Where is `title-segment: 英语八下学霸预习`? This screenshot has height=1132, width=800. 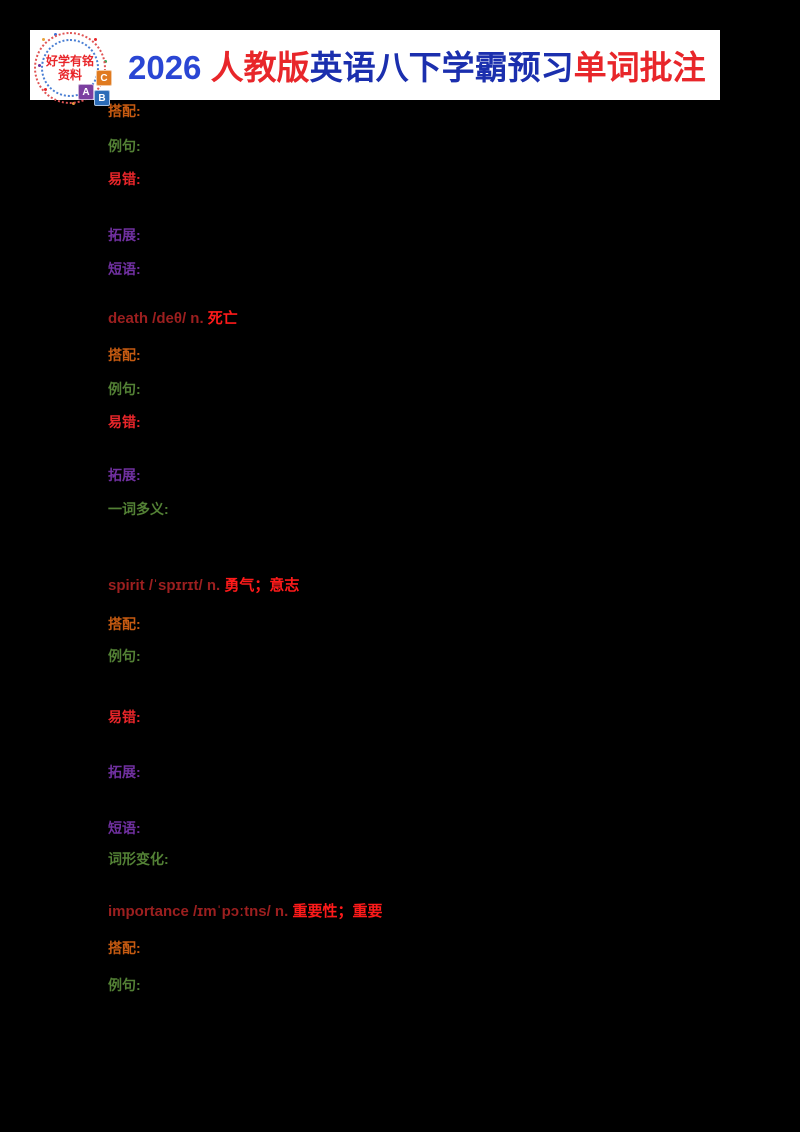 title-segment: 英语八下学霸预习 is located at coordinates (441, 67).